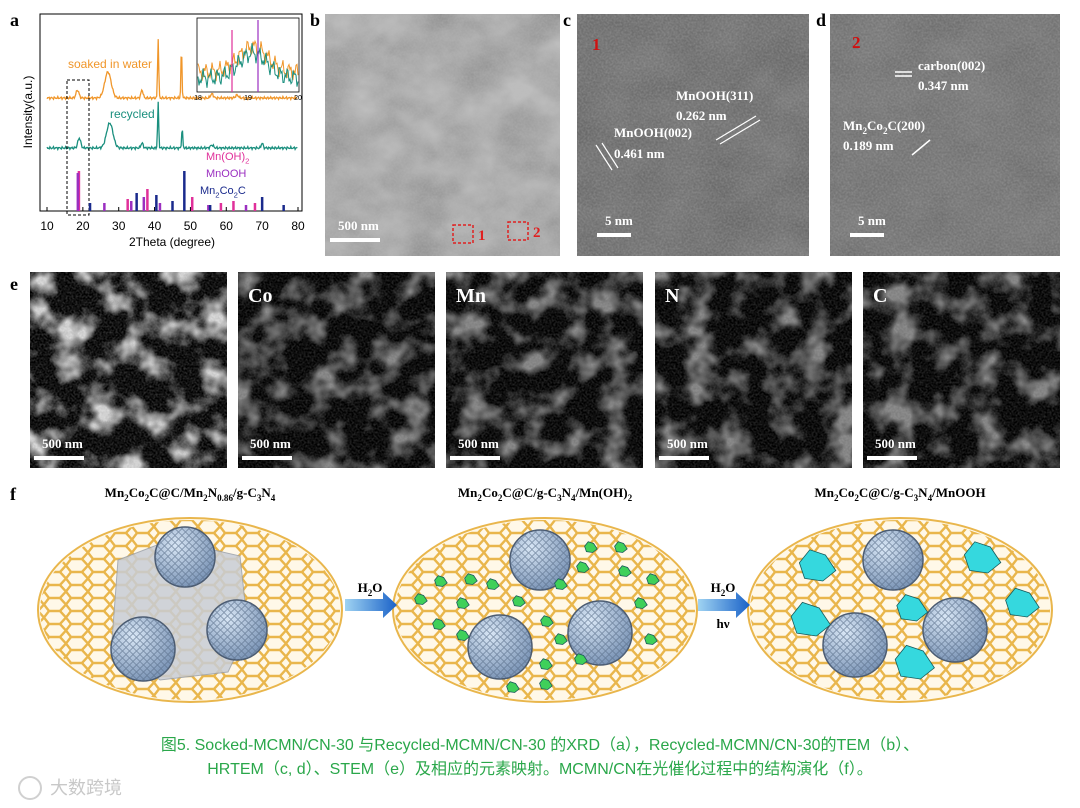  What do you see at coordinates (906, 125) in the screenshot?
I see `formula-part: C(200)` at bounding box center [906, 125].